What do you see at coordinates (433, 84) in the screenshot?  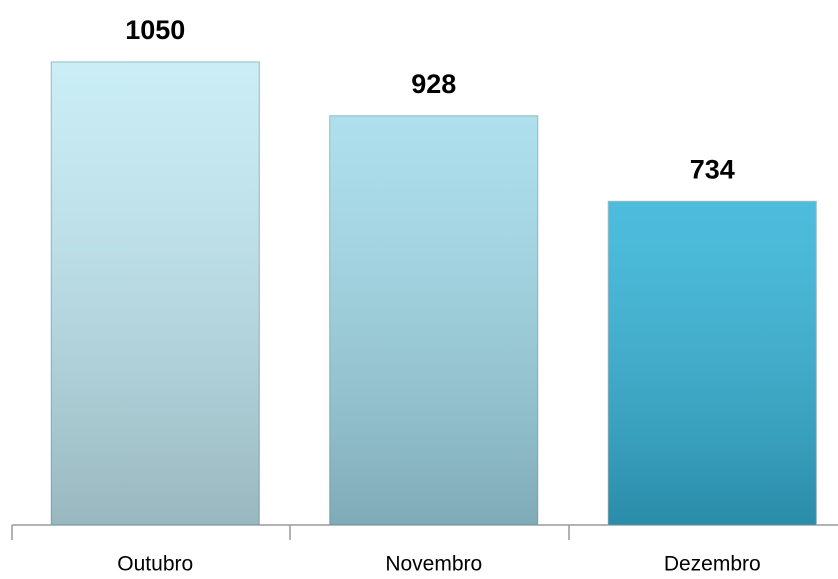 I see `value-label: 928` at bounding box center [433, 84].